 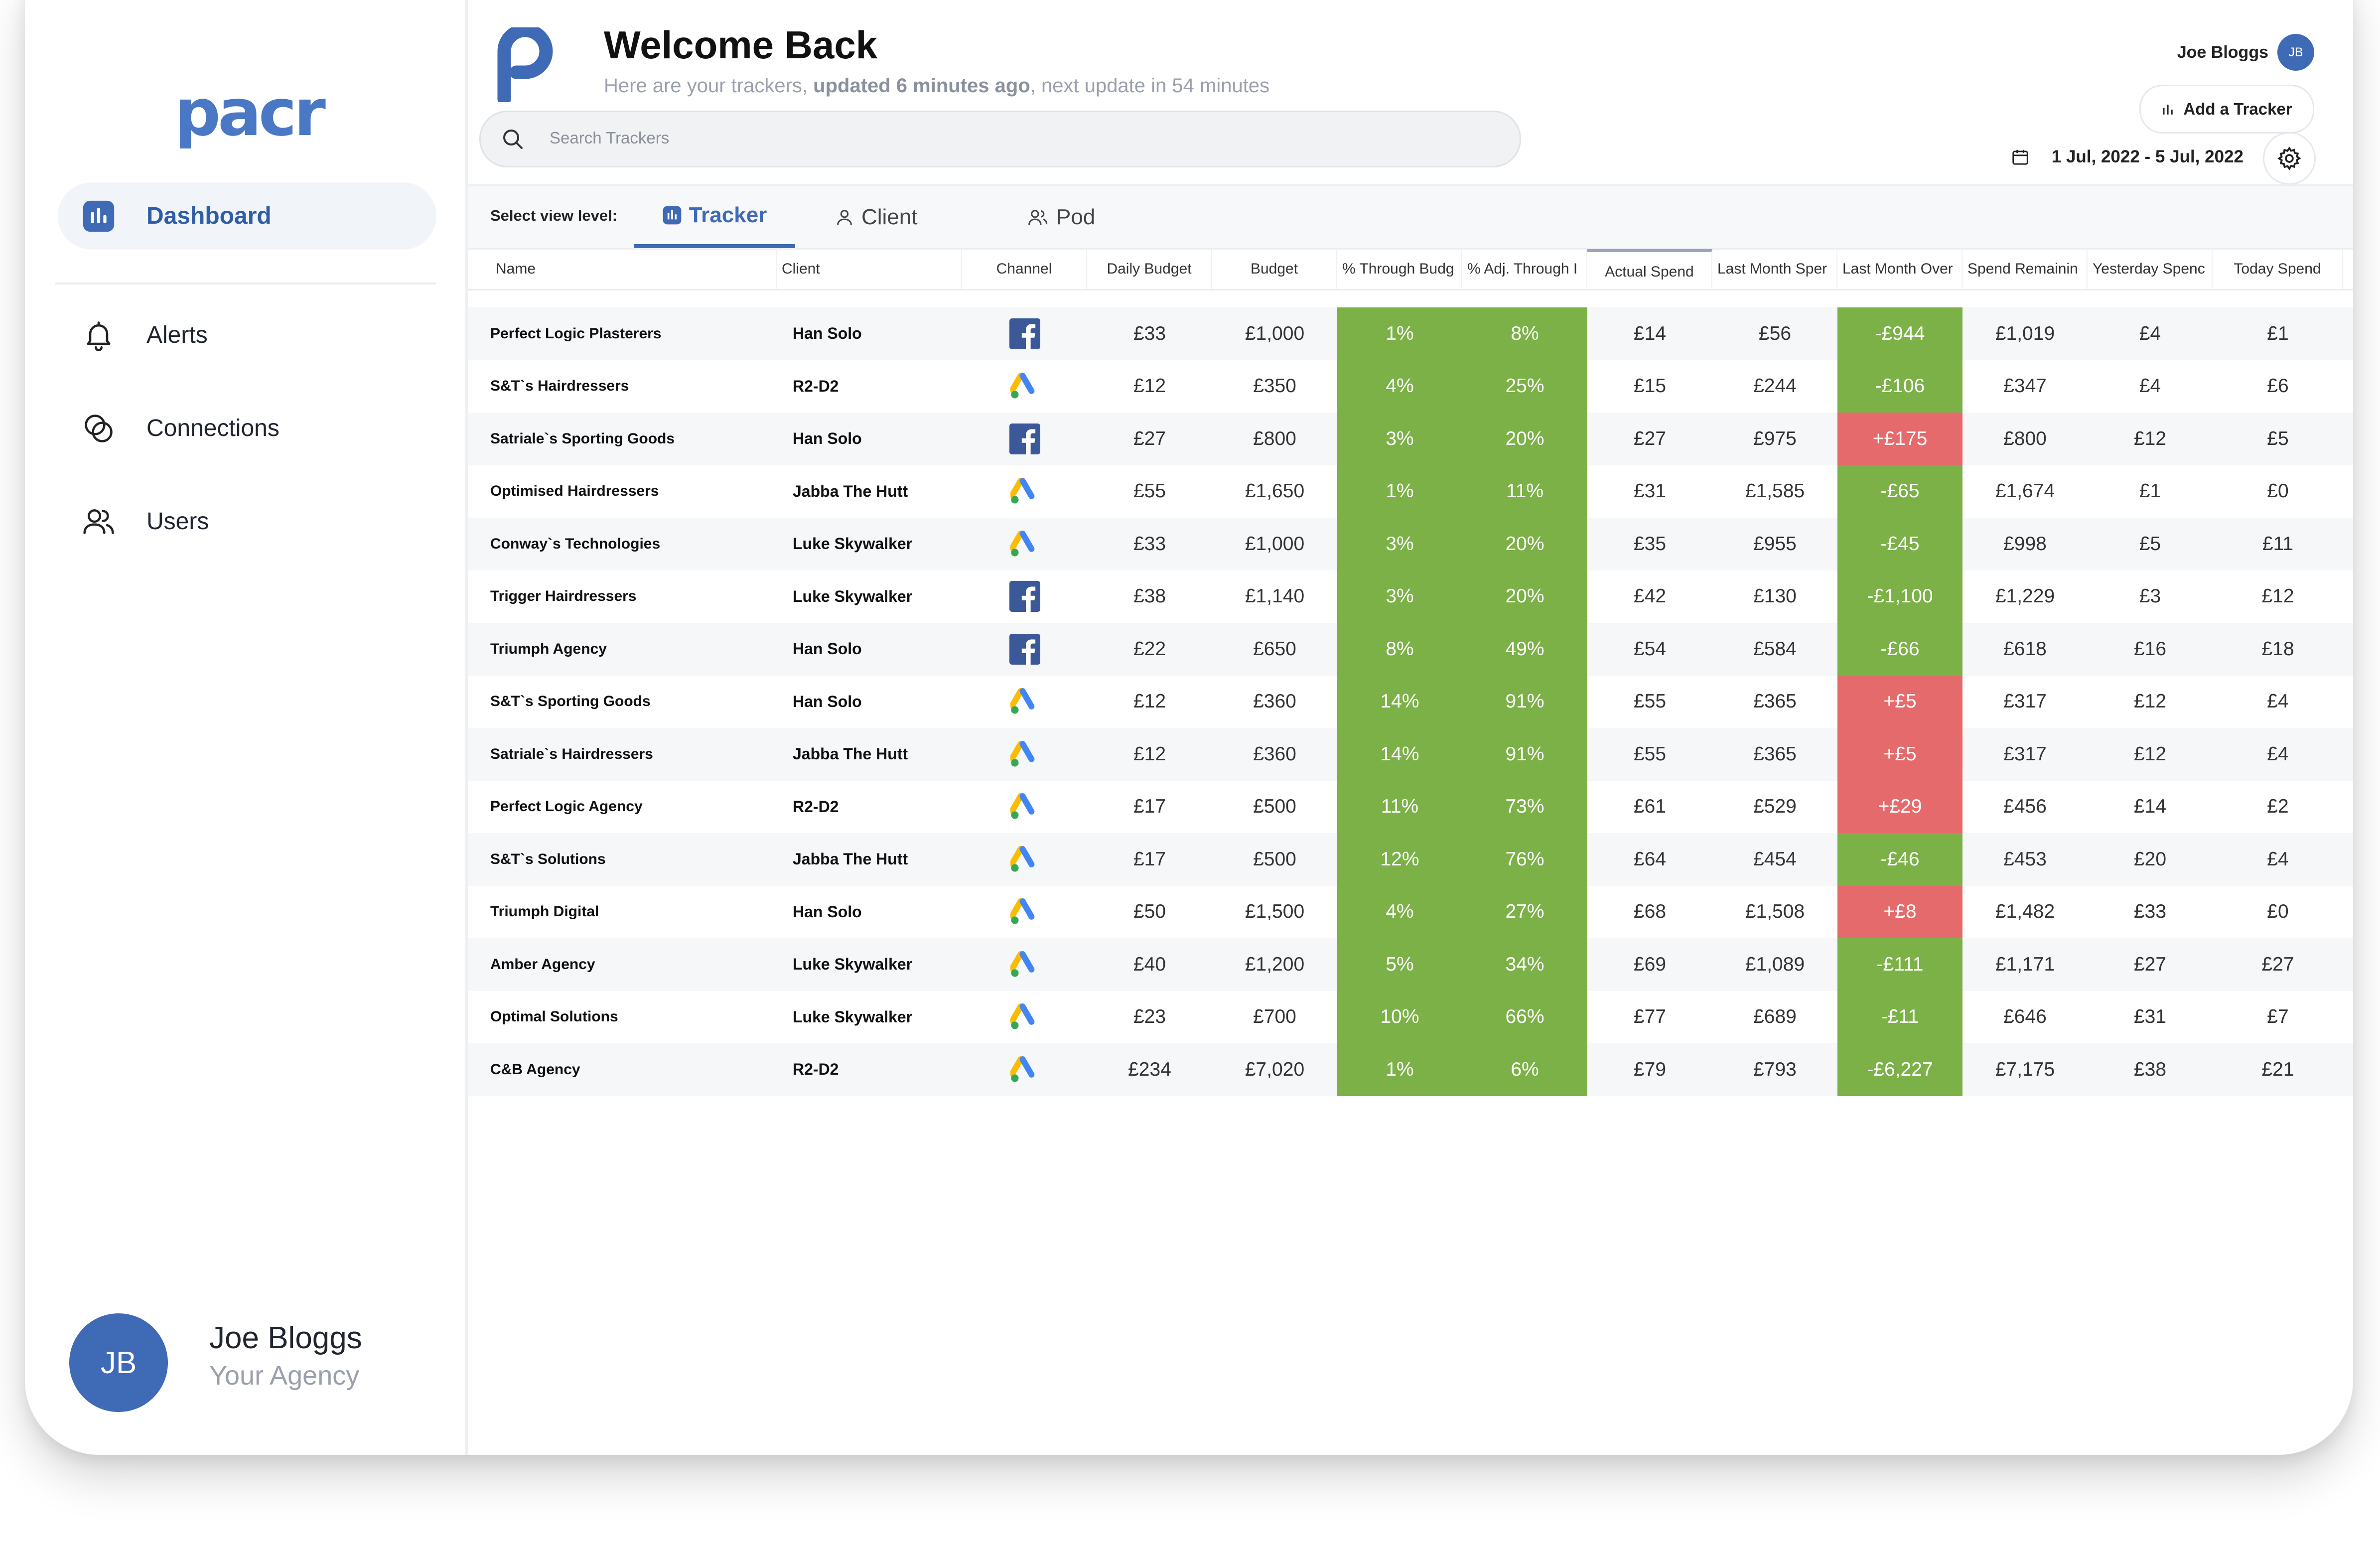 What do you see at coordinates (1274, 269) in the screenshot?
I see `column-header-budget: Budget` at bounding box center [1274, 269].